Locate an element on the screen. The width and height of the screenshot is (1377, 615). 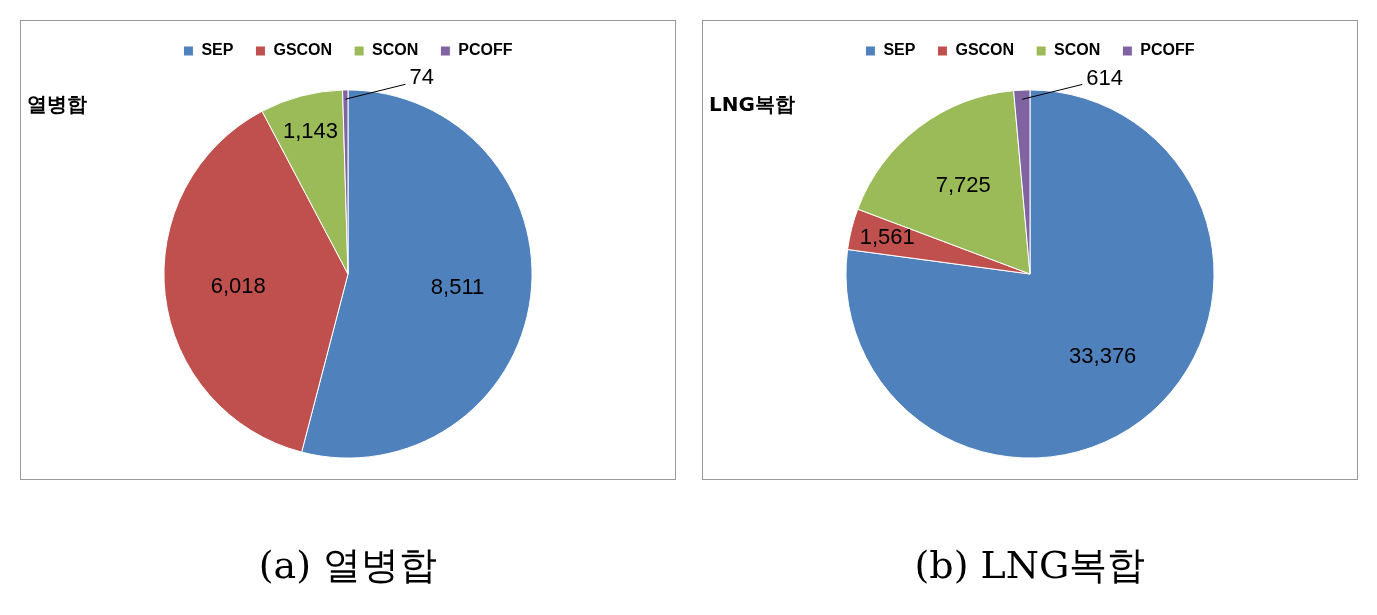
data-label: 74 is located at coordinates (421, 77).